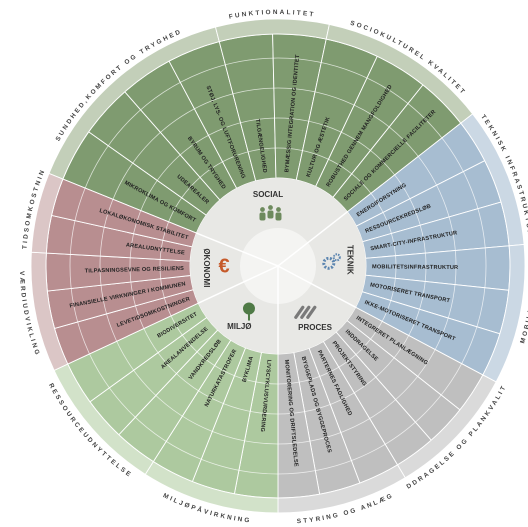 The width and height of the screenshot is (528, 527). What do you see at coordinates (223, 267) in the screenshot?
I see `sector-icon: €` at bounding box center [223, 267].